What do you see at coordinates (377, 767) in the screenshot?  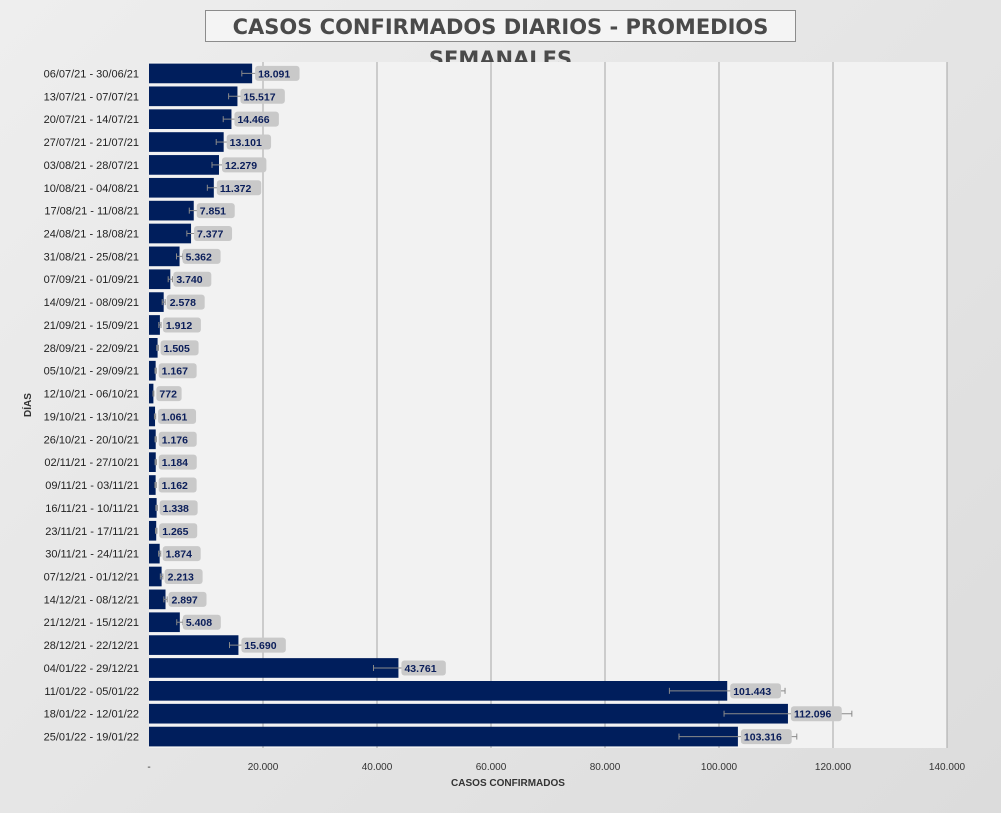 I see `x-tick-label: 40.000` at bounding box center [377, 767].